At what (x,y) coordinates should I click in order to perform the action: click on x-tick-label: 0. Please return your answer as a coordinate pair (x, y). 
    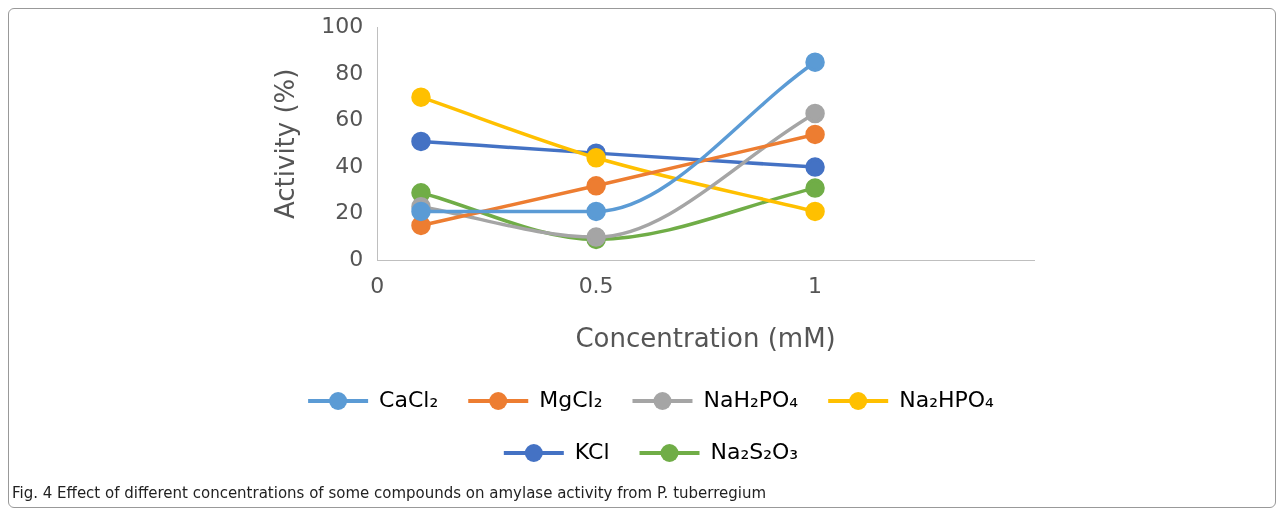
    Looking at the image, I should click on (377, 286).